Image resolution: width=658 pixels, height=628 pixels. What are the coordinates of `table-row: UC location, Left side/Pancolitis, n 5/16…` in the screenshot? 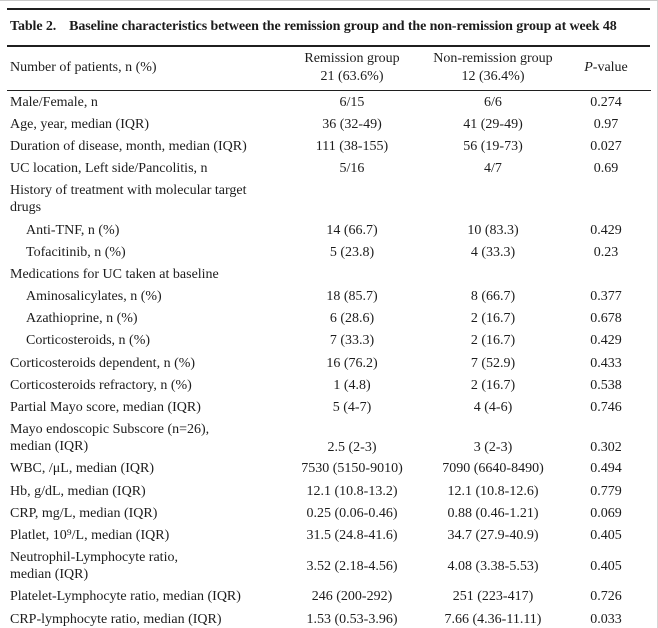 It's located at (329, 169).